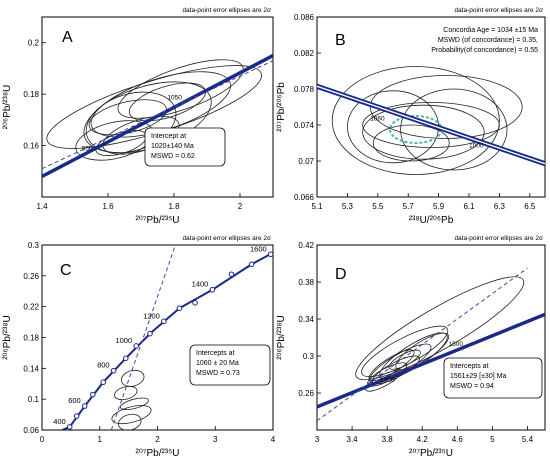  What do you see at coordinates (488, 40) in the screenshot?
I see `annotation-line: MSWD (of concordance) = 0.35,` at bounding box center [488, 40].